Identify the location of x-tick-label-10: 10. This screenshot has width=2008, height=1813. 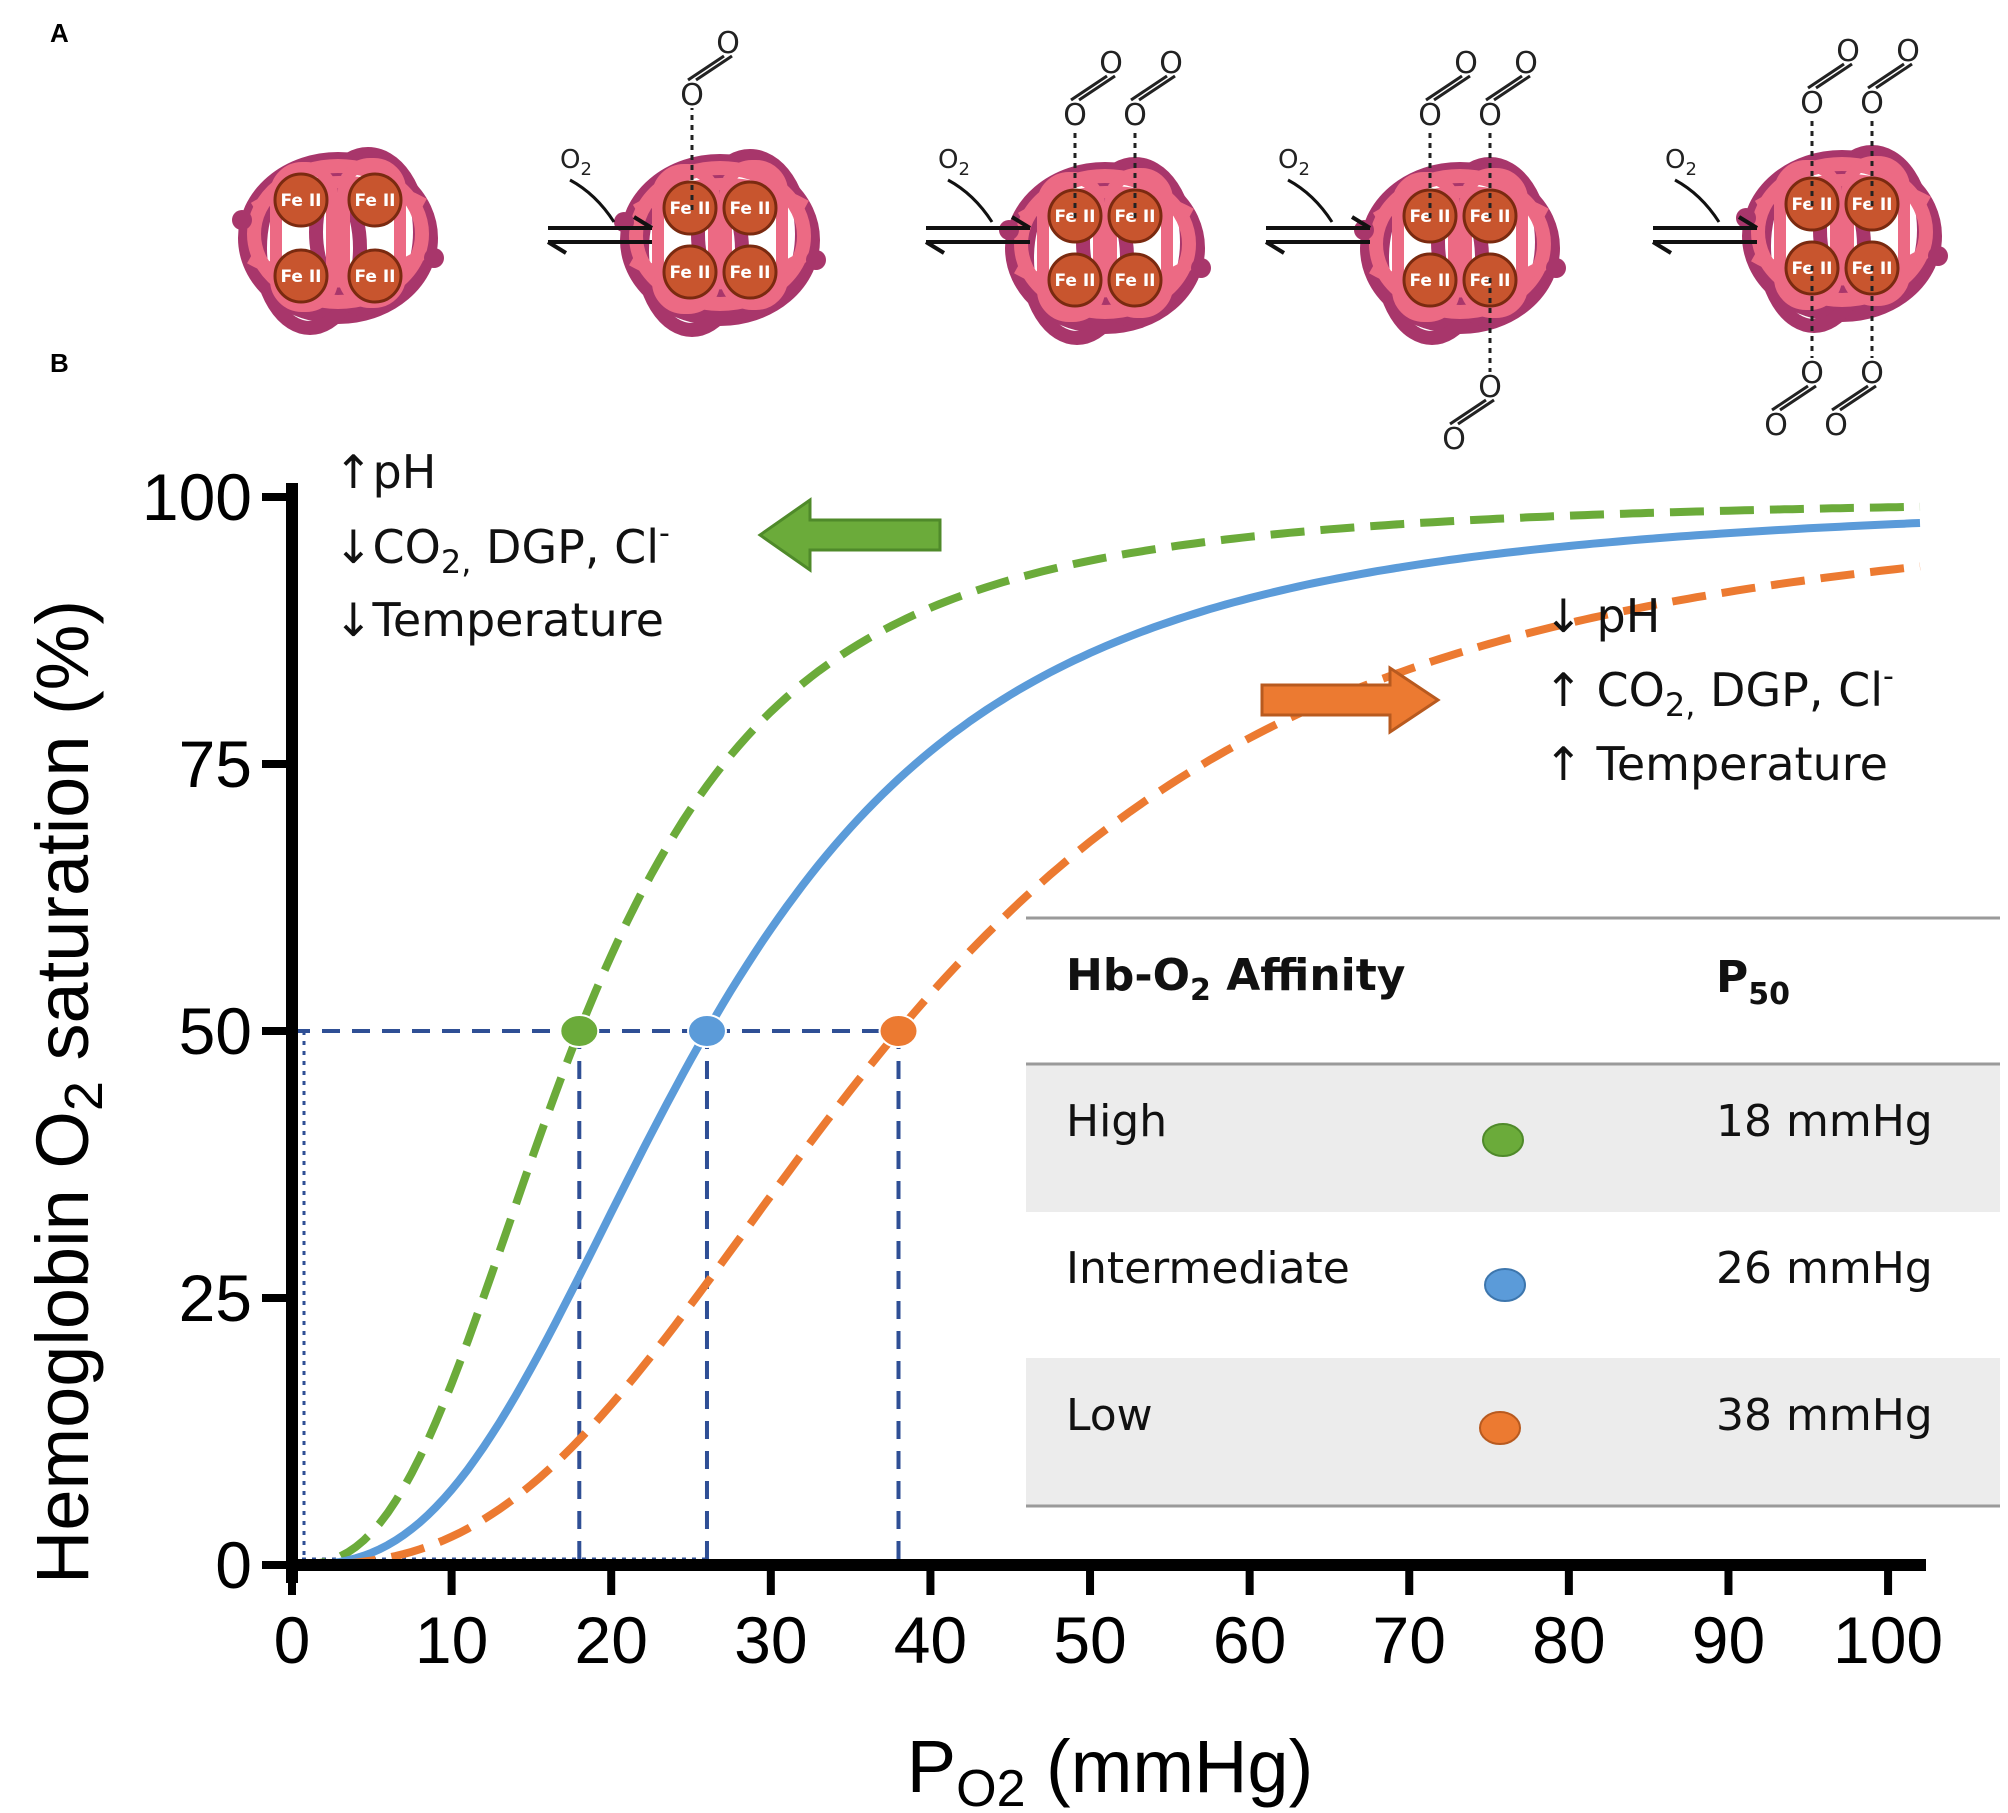
(451, 1640).